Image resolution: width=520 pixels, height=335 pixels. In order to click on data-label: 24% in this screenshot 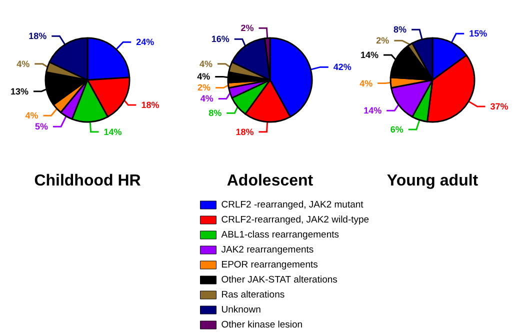, I will do `click(145, 42)`.